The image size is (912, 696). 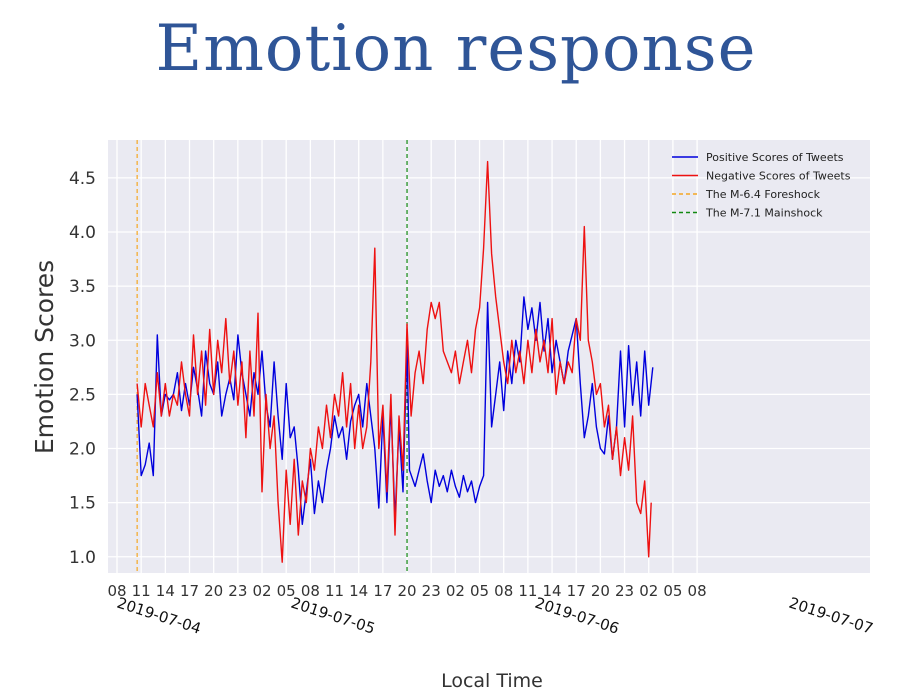 I want to click on date-labels: 2019-07-04 2019-07-05 2019-07-06 2019-07-07, so click(x=495, y=616).